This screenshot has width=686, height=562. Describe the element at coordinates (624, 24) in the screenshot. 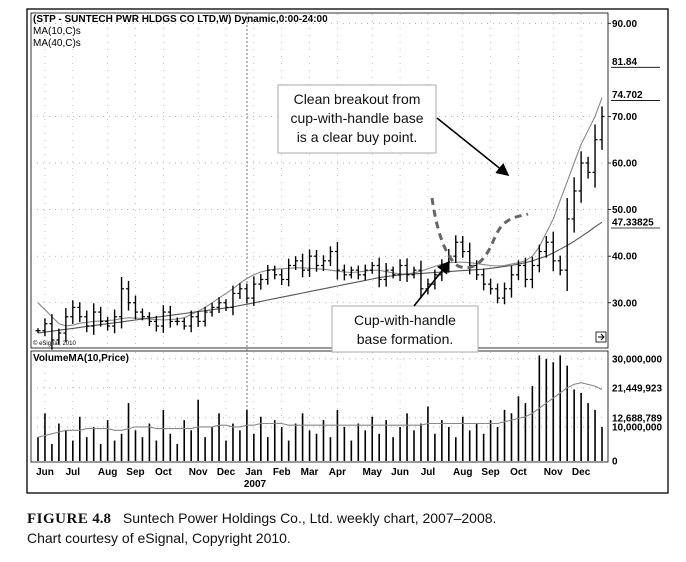

I see `price-tick-label: 90.00` at that location.